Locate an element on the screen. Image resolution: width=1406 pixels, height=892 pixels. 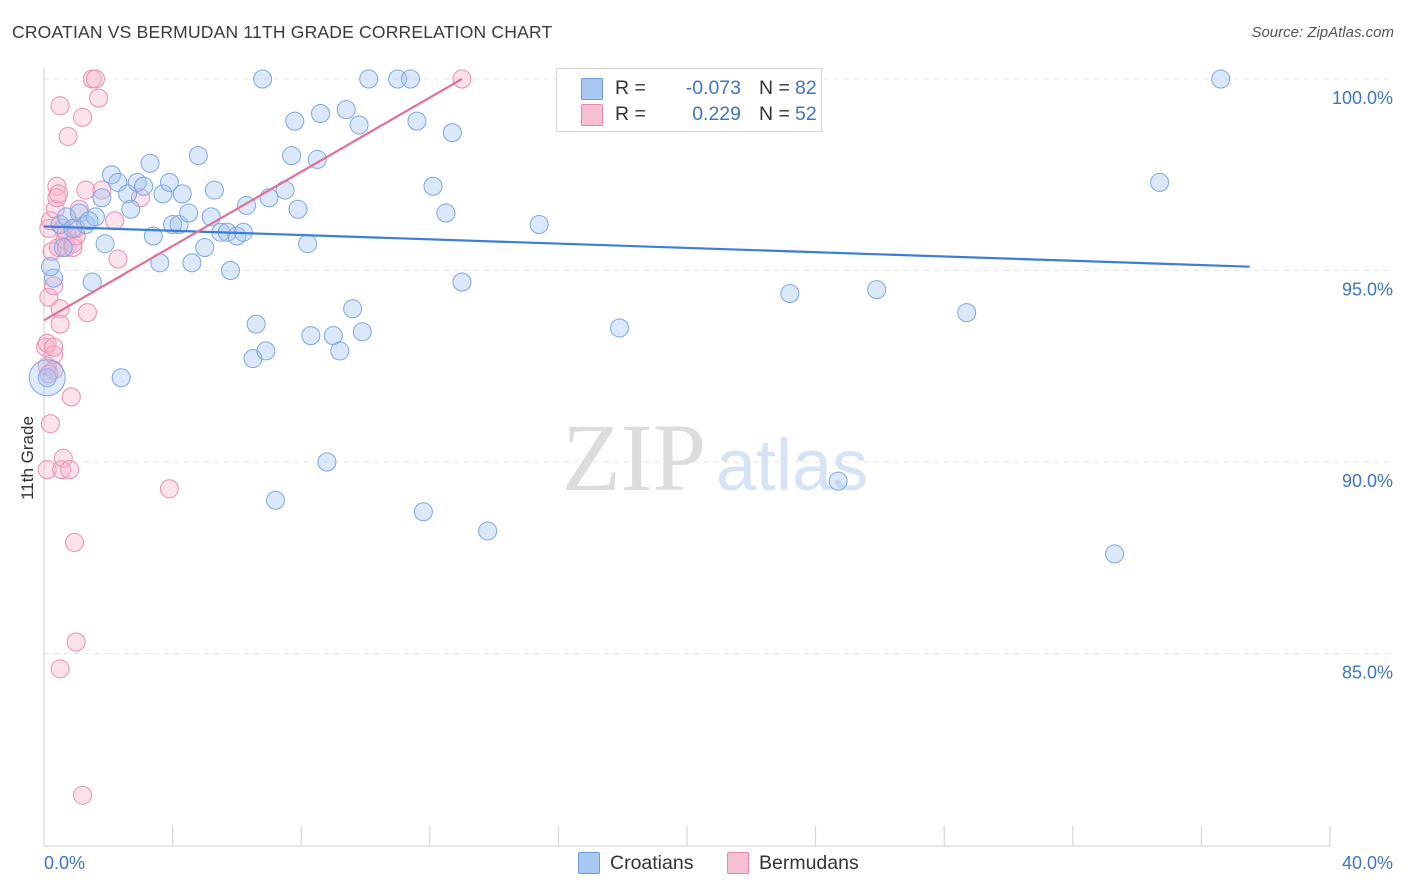
watermark: ZIP atlas is located at coordinates (715, 457).